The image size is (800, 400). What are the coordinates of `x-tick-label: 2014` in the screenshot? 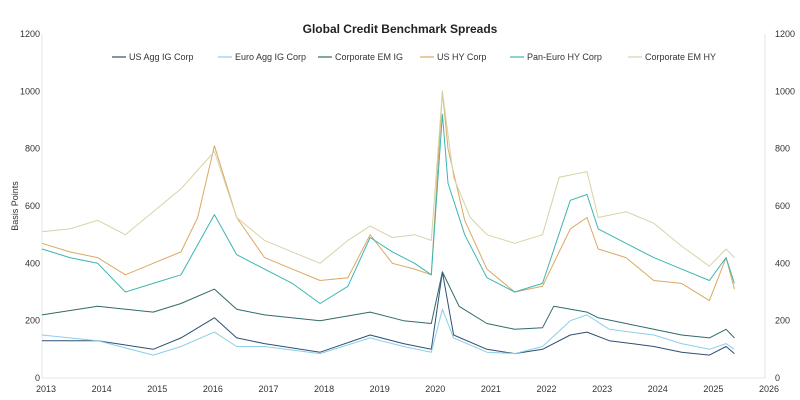 It's located at (102, 389).